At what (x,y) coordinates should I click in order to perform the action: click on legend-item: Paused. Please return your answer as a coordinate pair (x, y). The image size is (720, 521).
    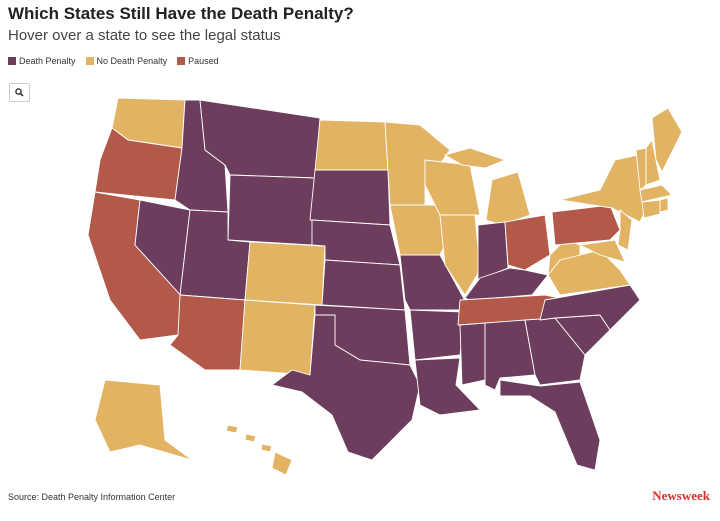
    Looking at the image, I should click on (198, 61).